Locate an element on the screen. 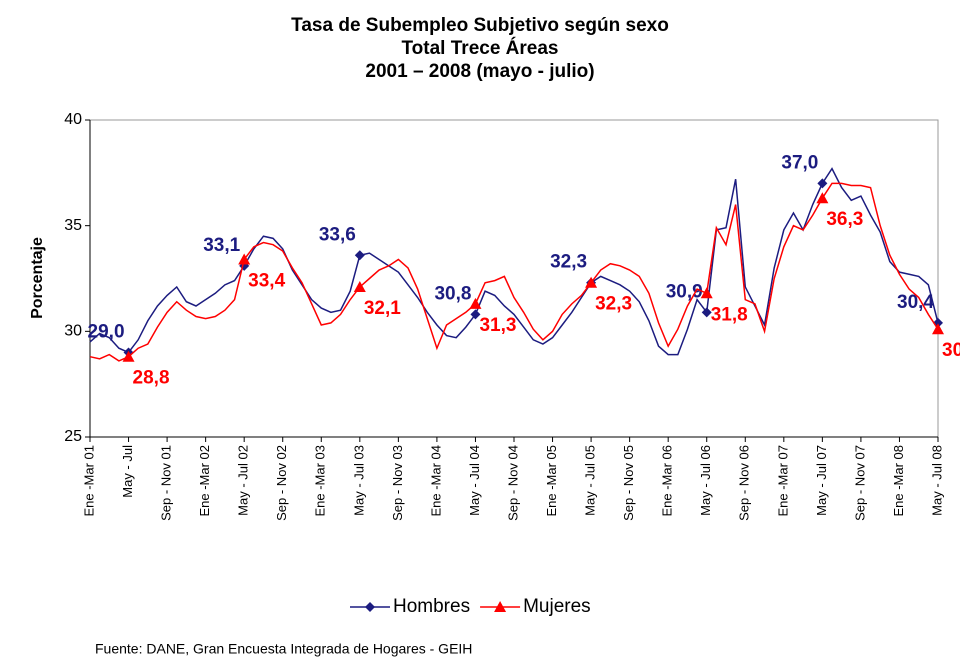 The width and height of the screenshot is (960, 663). x-tick-label: Ene -Mar 04 is located at coordinates (435, 481).